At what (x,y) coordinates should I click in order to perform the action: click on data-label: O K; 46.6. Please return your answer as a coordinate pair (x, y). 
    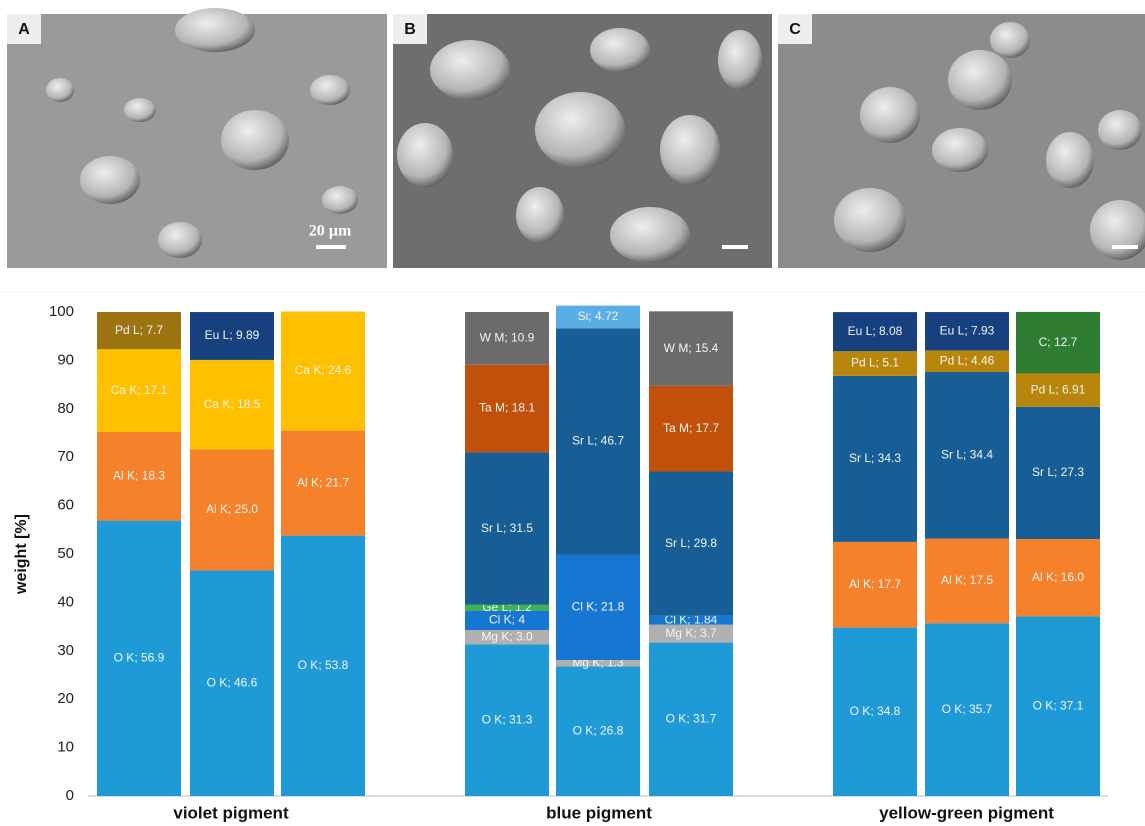
    Looking at the image, I should click on (232, 682).